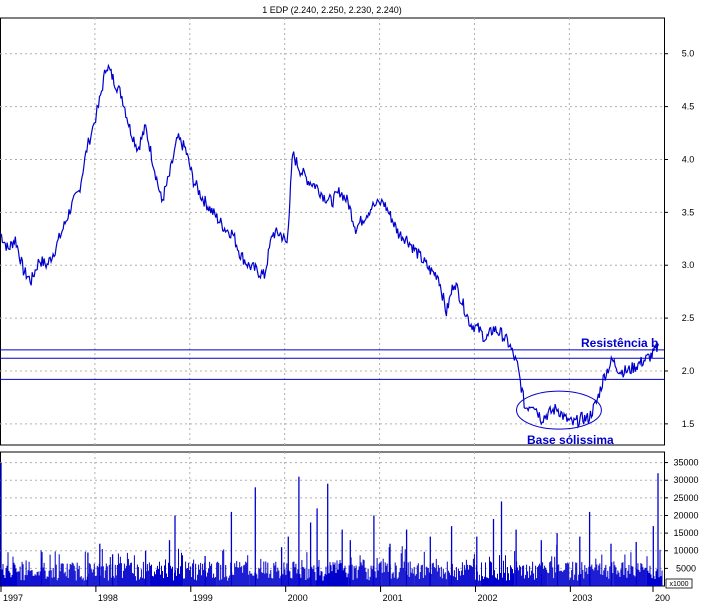 This screenshot has width=705, height=604. Describe the element at coordinates (688, 424) in the screenshot. I see `price-y-tick-label: 1.5` at that location.